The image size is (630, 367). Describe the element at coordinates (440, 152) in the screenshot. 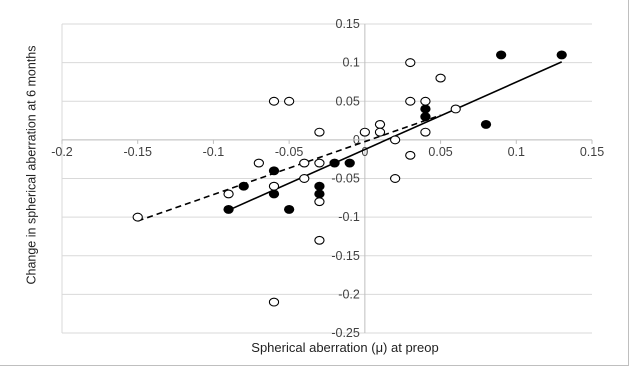

I see `x-tick-label: 0.05` at that location.